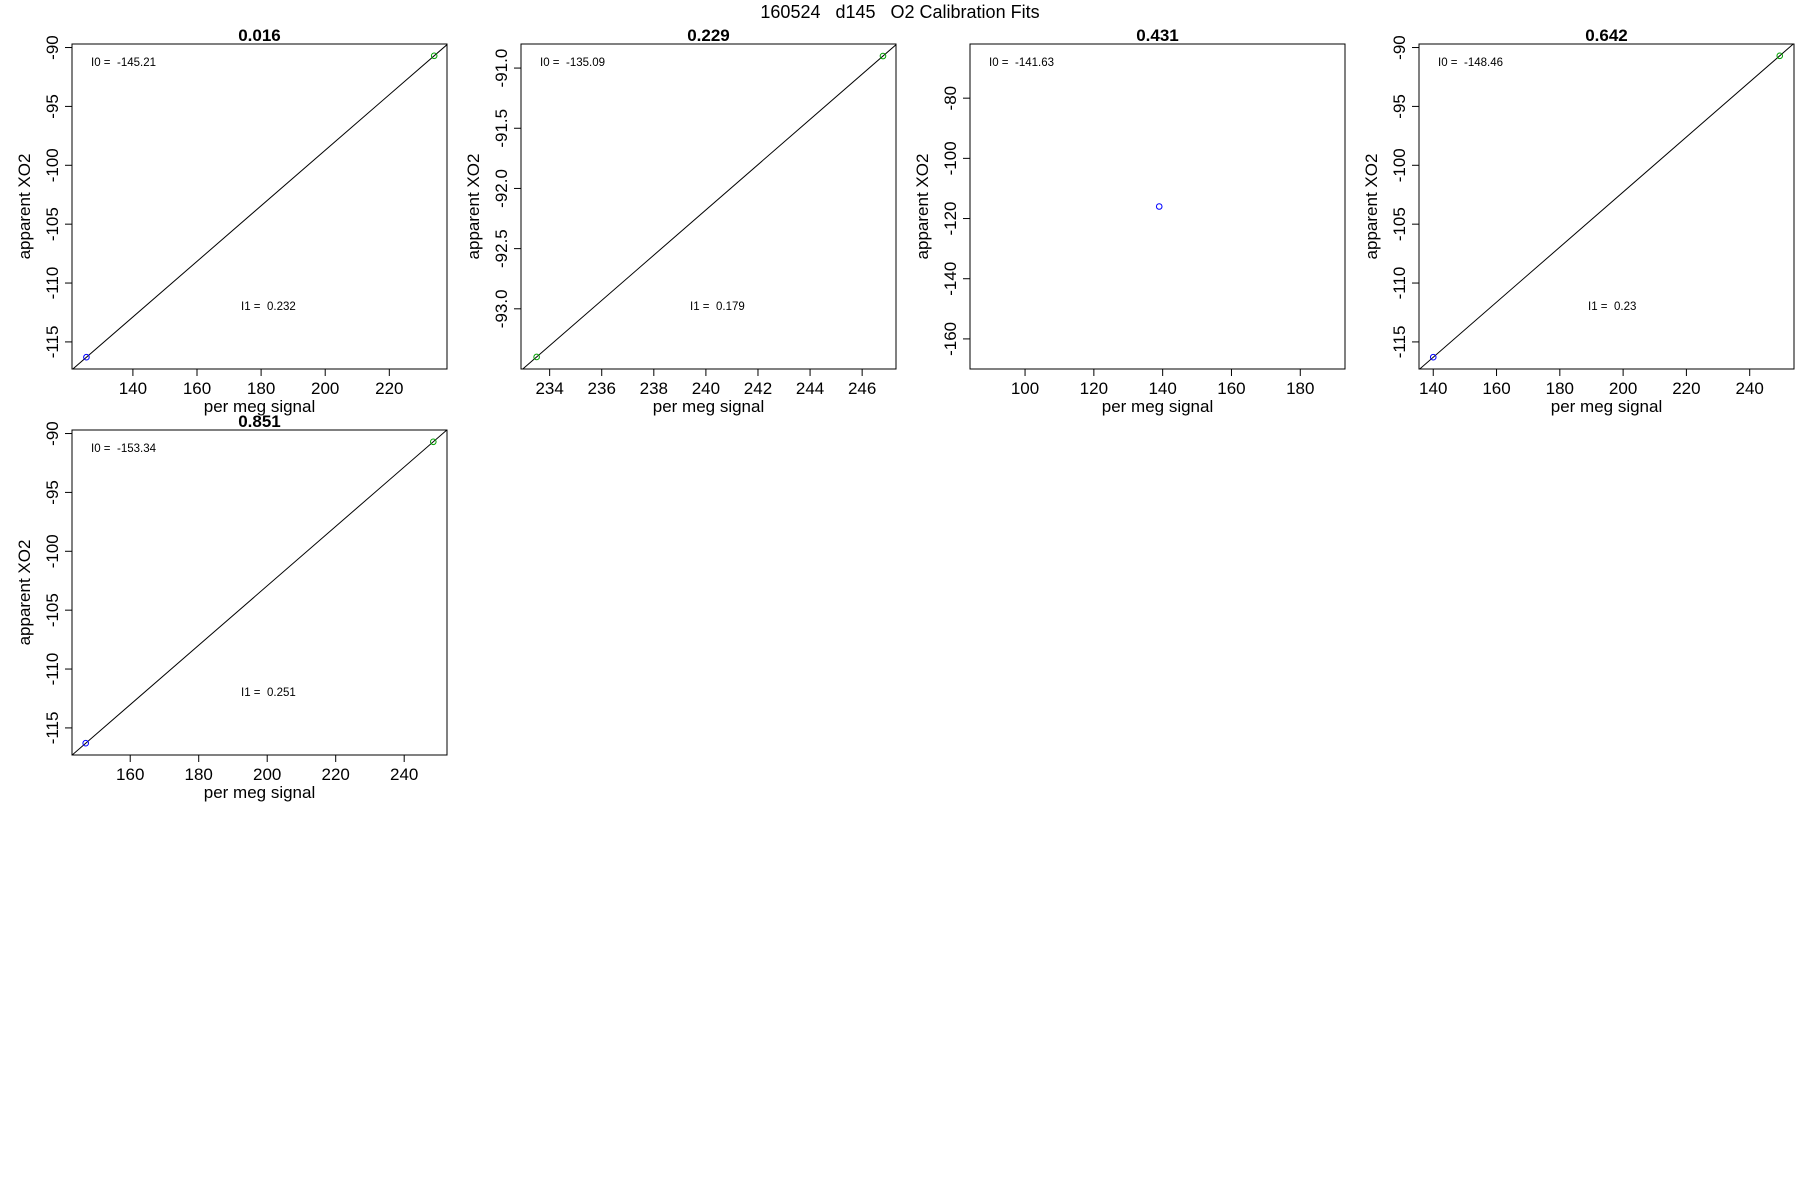 The width and height of the screenshot is (1800, 1200). What do you see at coordinates (862, 388) in the screenshot?
I see `x-tick-label: 246` at bounding box center [862, 388].